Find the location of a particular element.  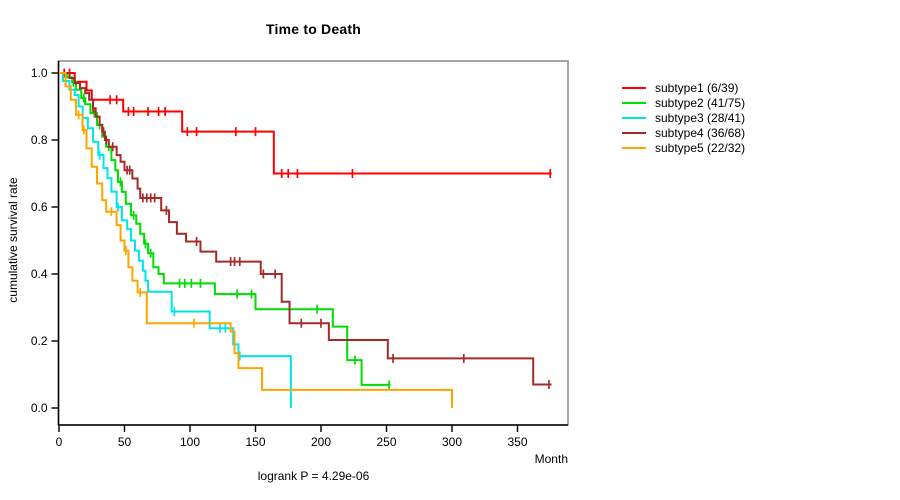

legend-label: subtype5 (22/32) is located at coordinates (700, 147).